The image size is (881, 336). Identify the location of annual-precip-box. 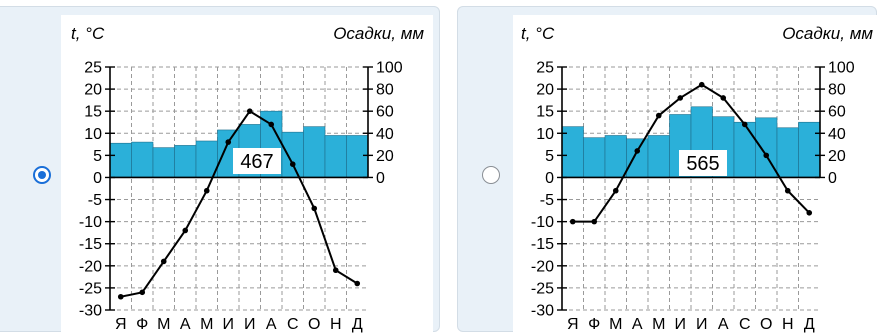
(257, 161).